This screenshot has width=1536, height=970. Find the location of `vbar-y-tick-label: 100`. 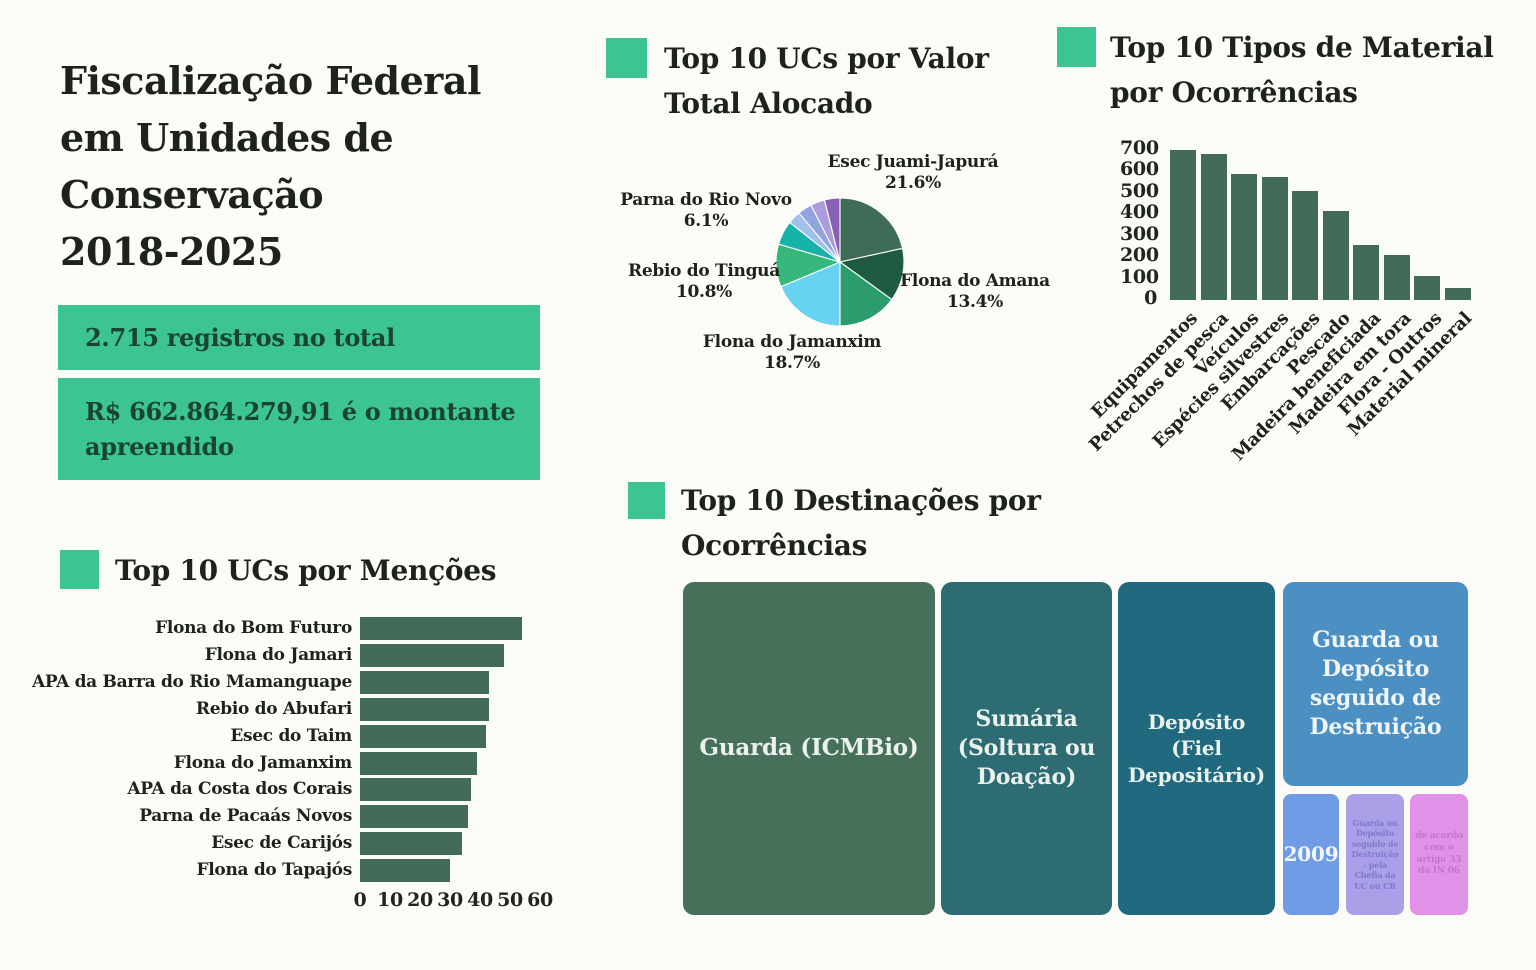

vbar-y-tick-label: 100 is located at coordinates (1139, 276).